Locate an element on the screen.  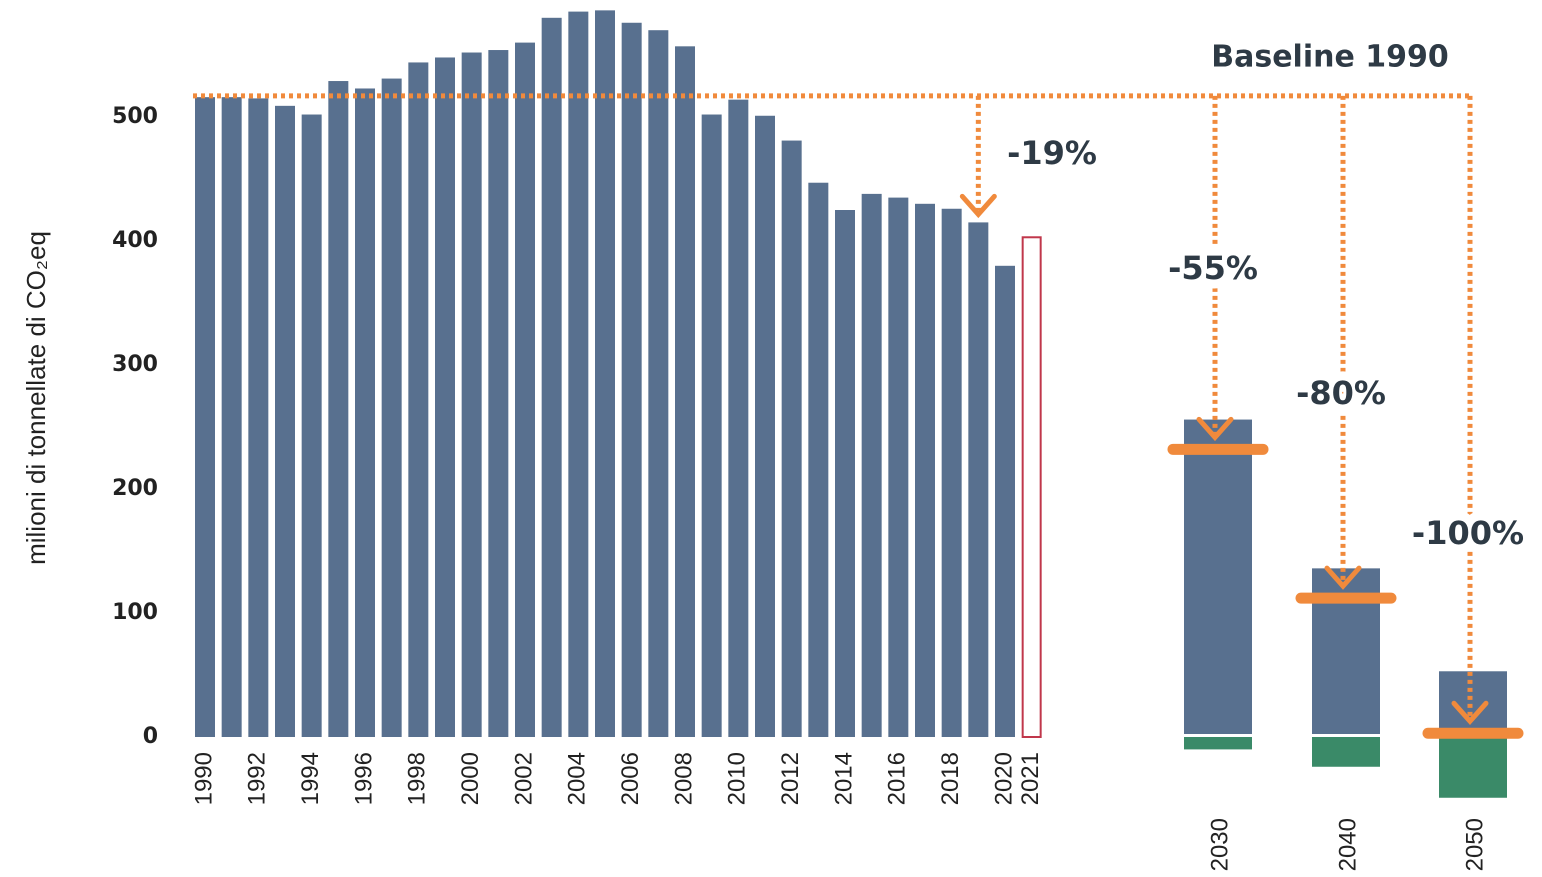
x-tick-label: 2021 is located at coordinates (1030, 778).